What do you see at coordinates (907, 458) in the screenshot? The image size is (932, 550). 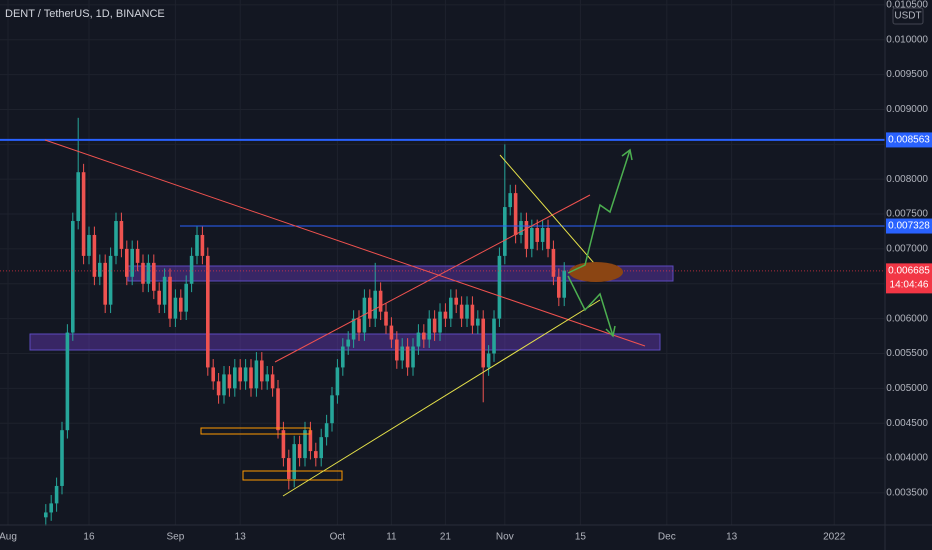 I see `y-tick-label: 0.004000` at bounding box center [907, 458].